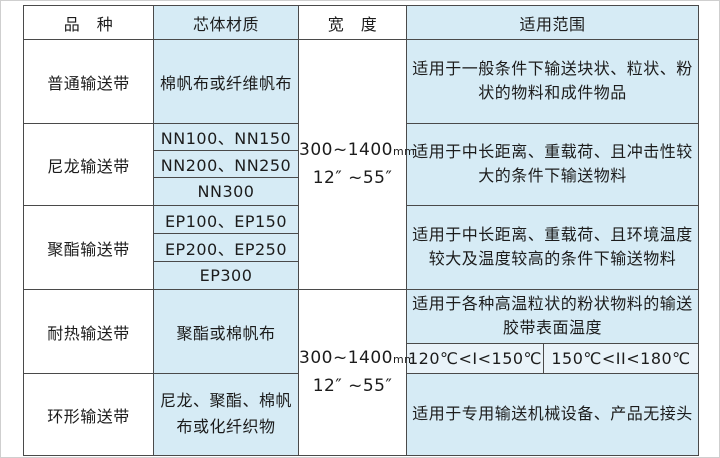 The width and height of the screenshot is (720, 458). I want to click on row-heat-temp-grades: 120℃<I<150℃ 150℃<II<180℃, so click(362, 358).